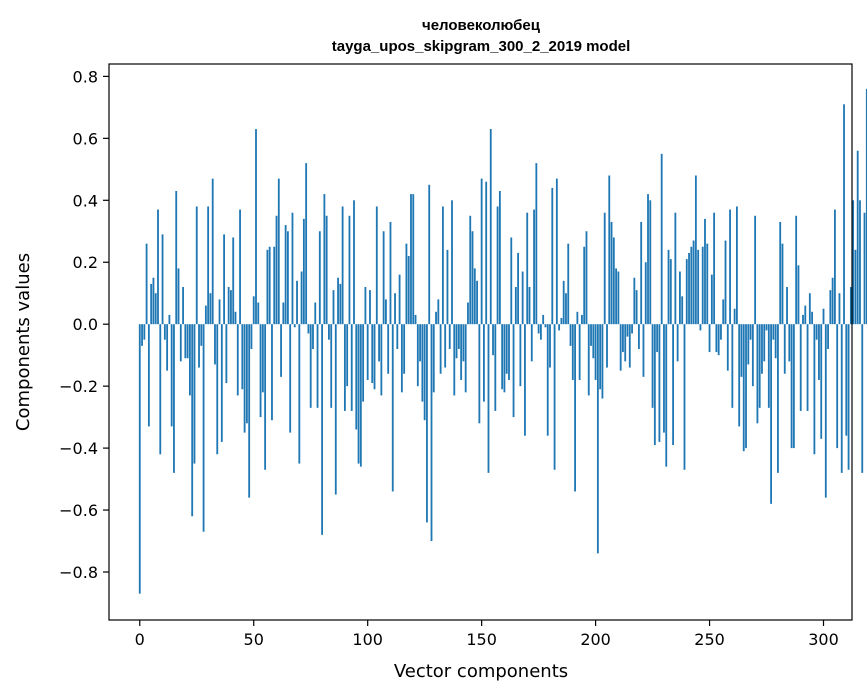 The height and width of the screenshot is (696, 867). Describe the element at coordinates (487, 634) in the screenshot. I see `x-axis-ticks: 0 50 100 150 200 250 300` at that location.